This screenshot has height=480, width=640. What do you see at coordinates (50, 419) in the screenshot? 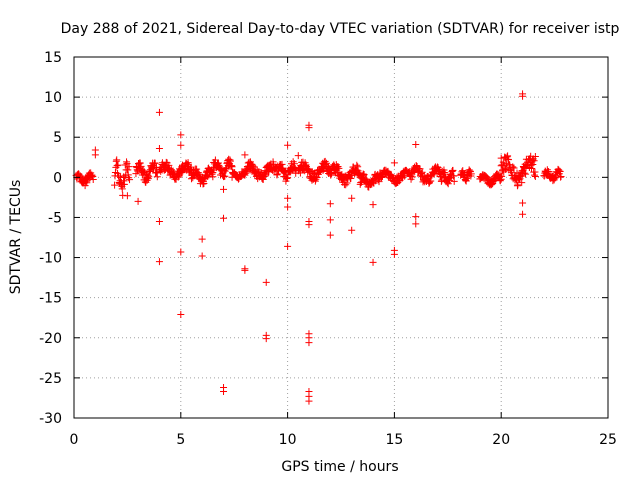
I see `y-tick-label: -30` at bounding box center [50, 419].